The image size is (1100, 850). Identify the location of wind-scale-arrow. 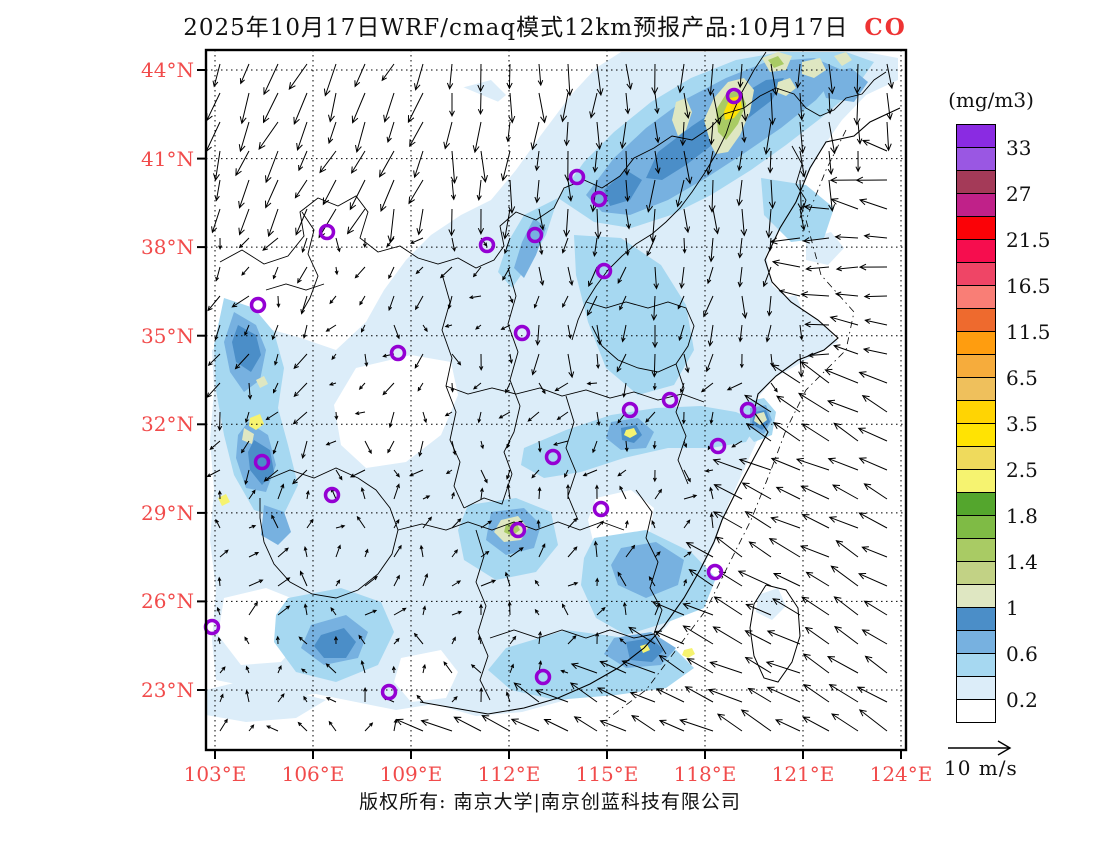
(980, 748).